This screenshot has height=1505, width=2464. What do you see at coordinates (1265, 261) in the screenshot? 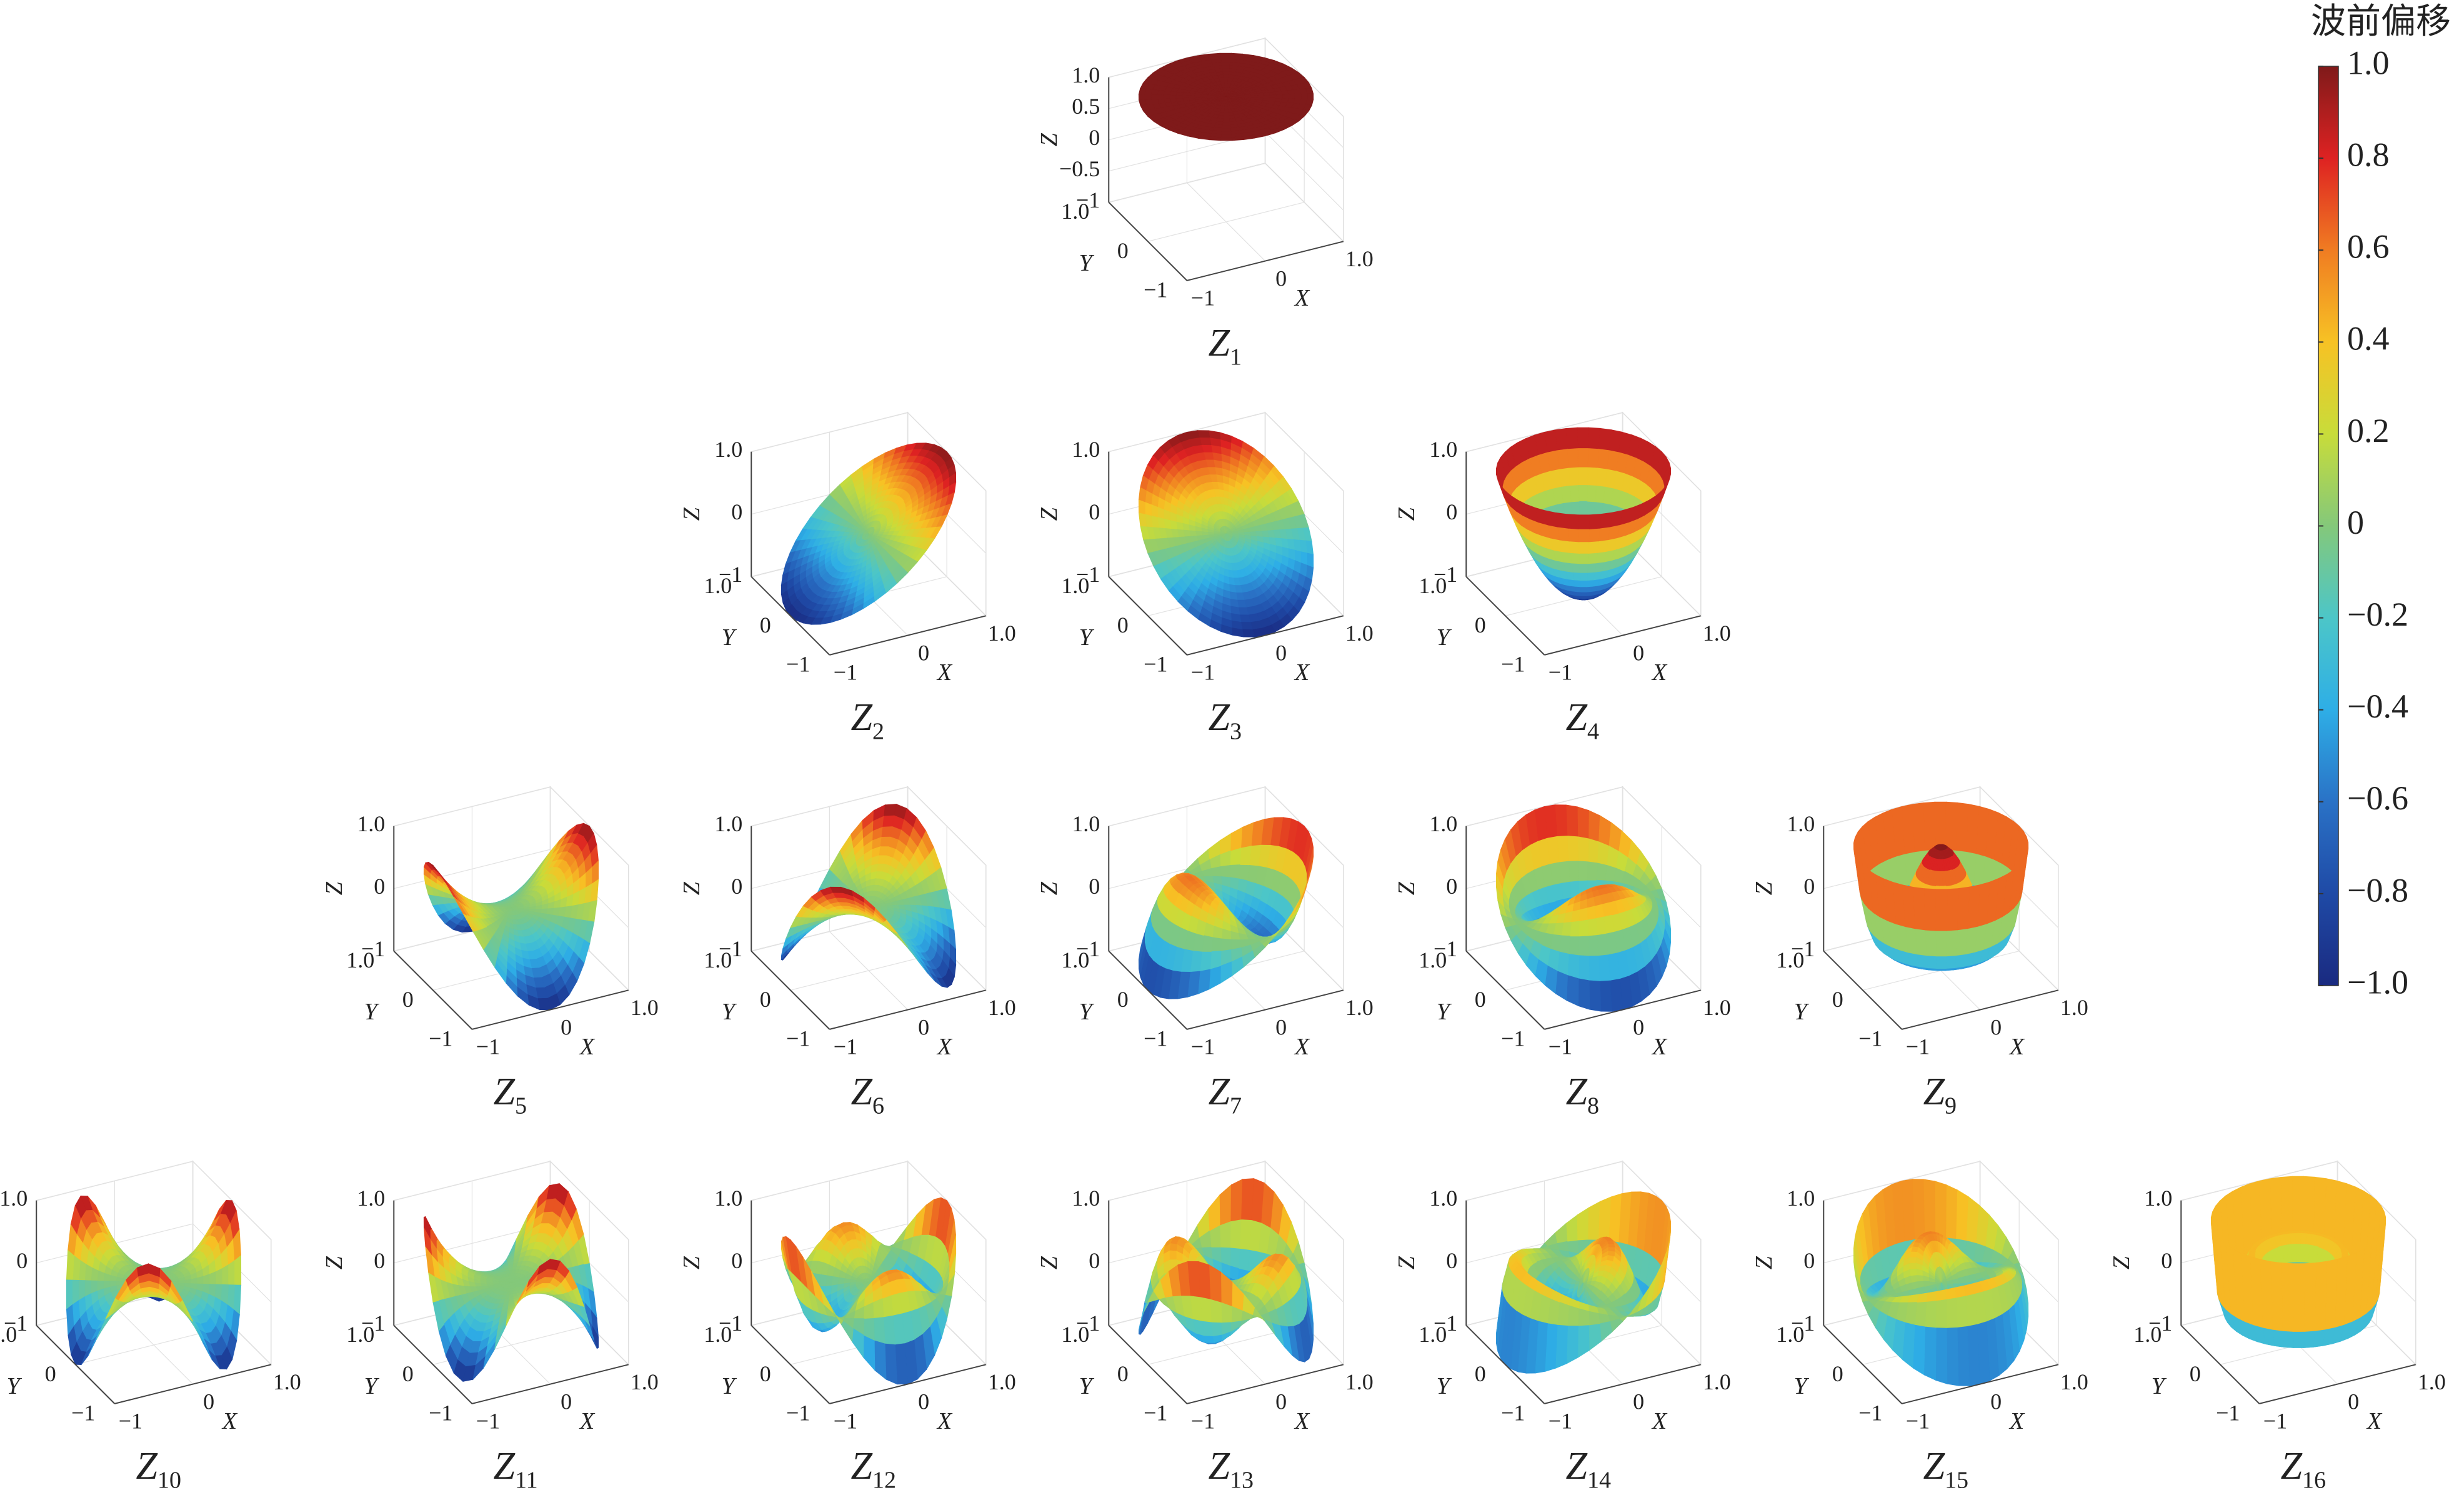
I see `x-axis-line` at bounding box center [1265, 261].